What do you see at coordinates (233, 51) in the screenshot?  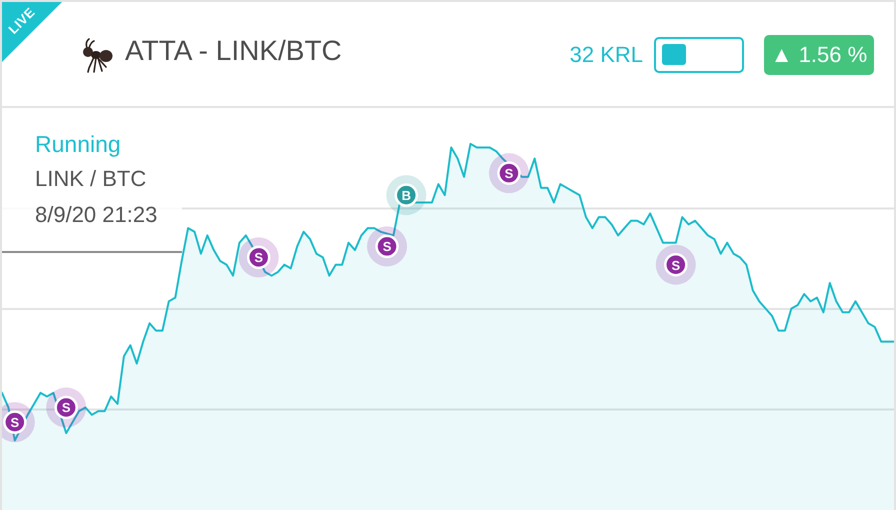 I see `chart-title: ATTA - LINK/BTC` at bounding box center [233, 51].